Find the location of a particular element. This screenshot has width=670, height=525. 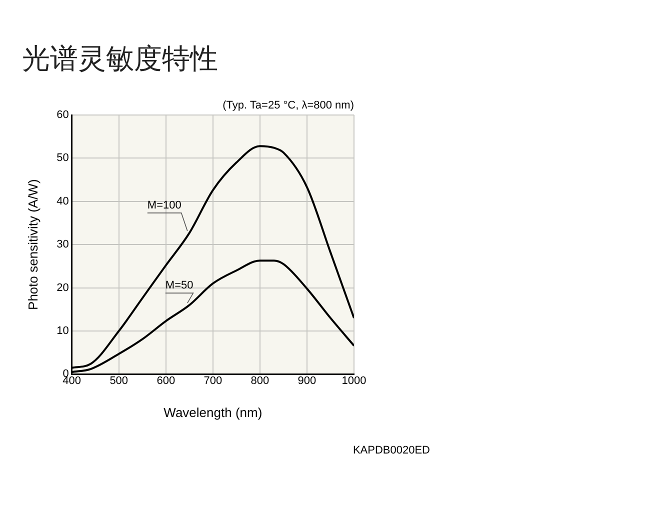

x-axis-title: Wavelength (nm) is located at coordinates (213, 412).